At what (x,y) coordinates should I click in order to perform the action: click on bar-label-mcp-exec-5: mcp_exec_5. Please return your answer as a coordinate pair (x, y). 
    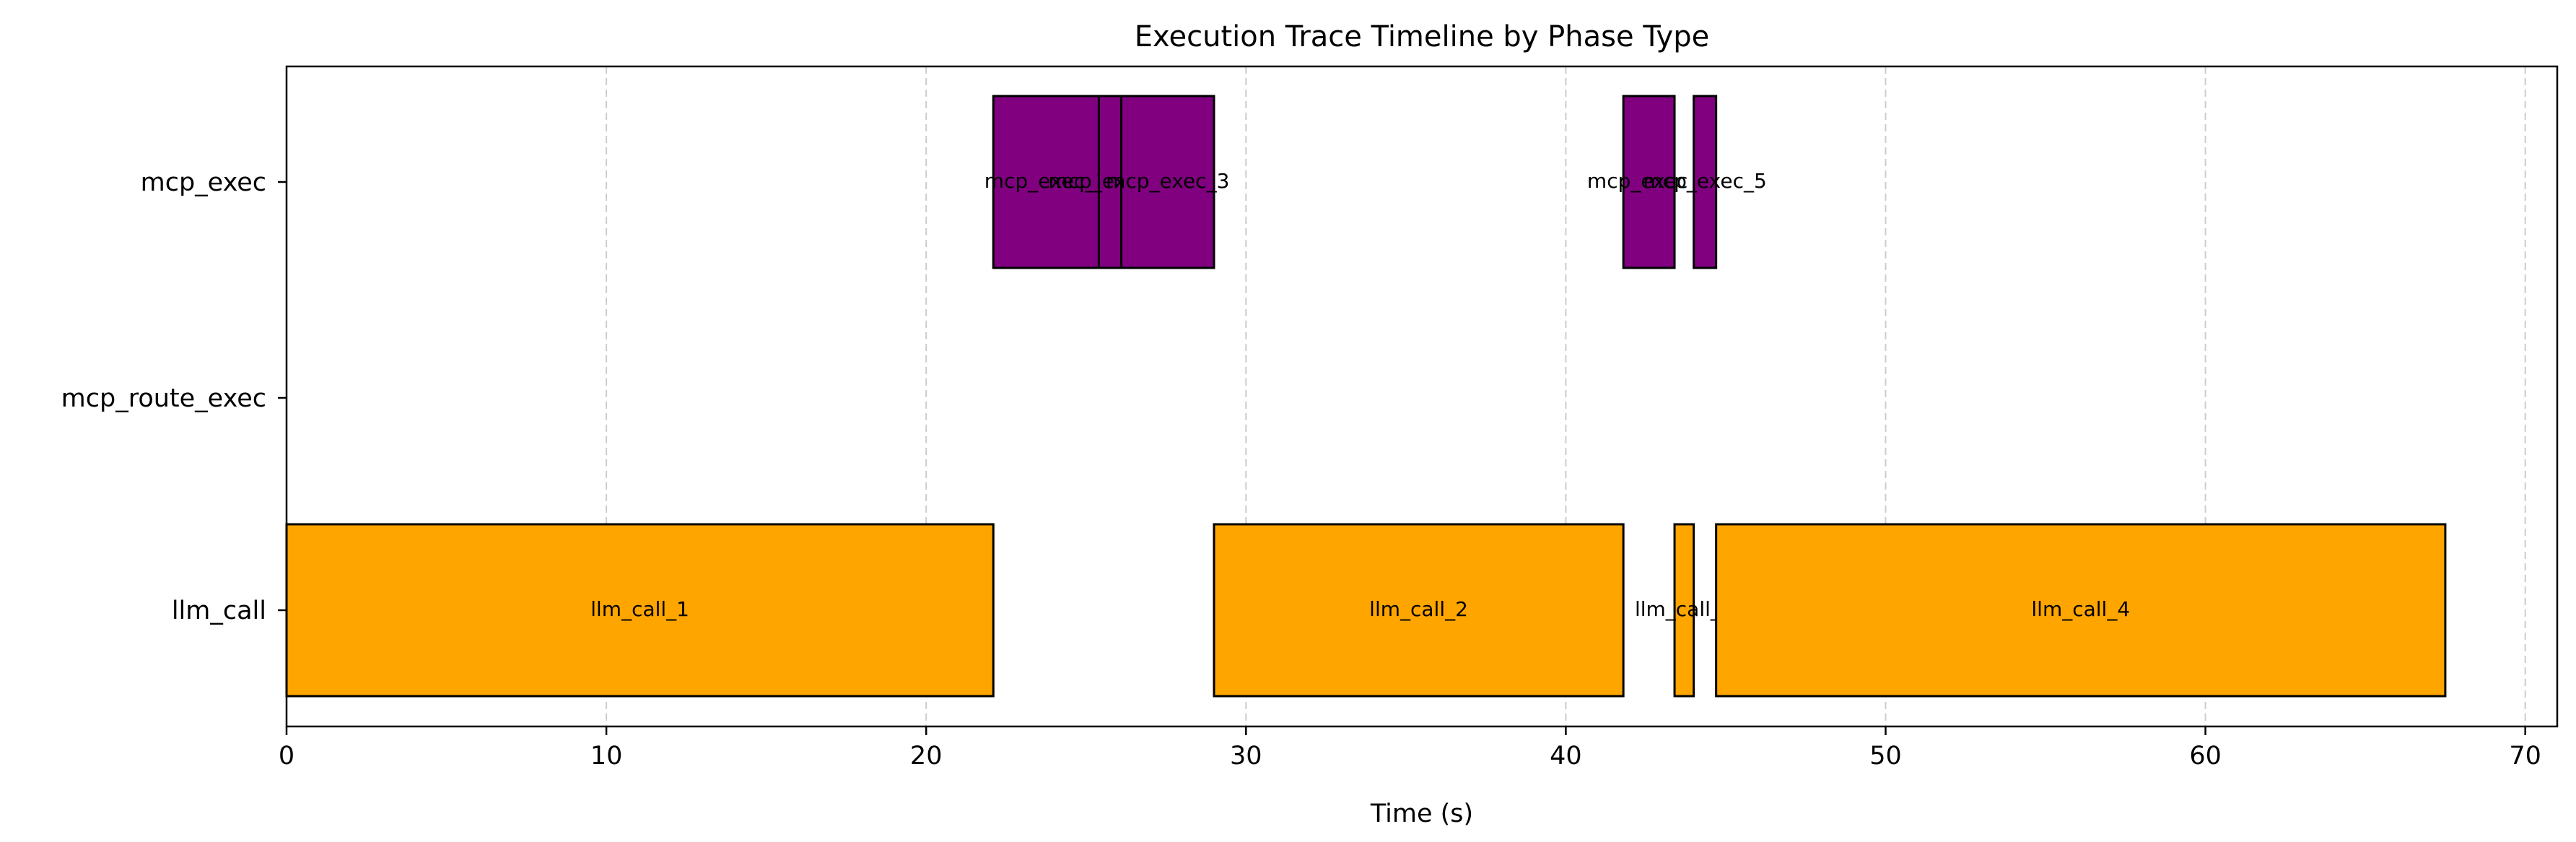
    Looking at the image, I should click on (1704, 181).